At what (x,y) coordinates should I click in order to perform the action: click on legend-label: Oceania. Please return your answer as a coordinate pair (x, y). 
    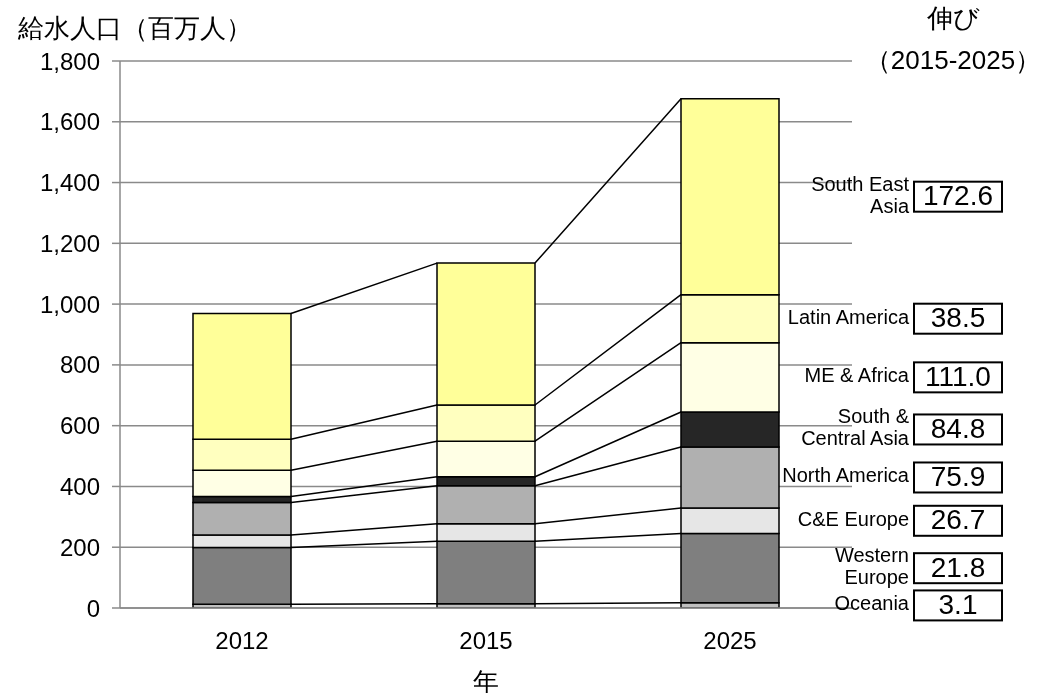
    Looking at the image, I should click on (872, 603).